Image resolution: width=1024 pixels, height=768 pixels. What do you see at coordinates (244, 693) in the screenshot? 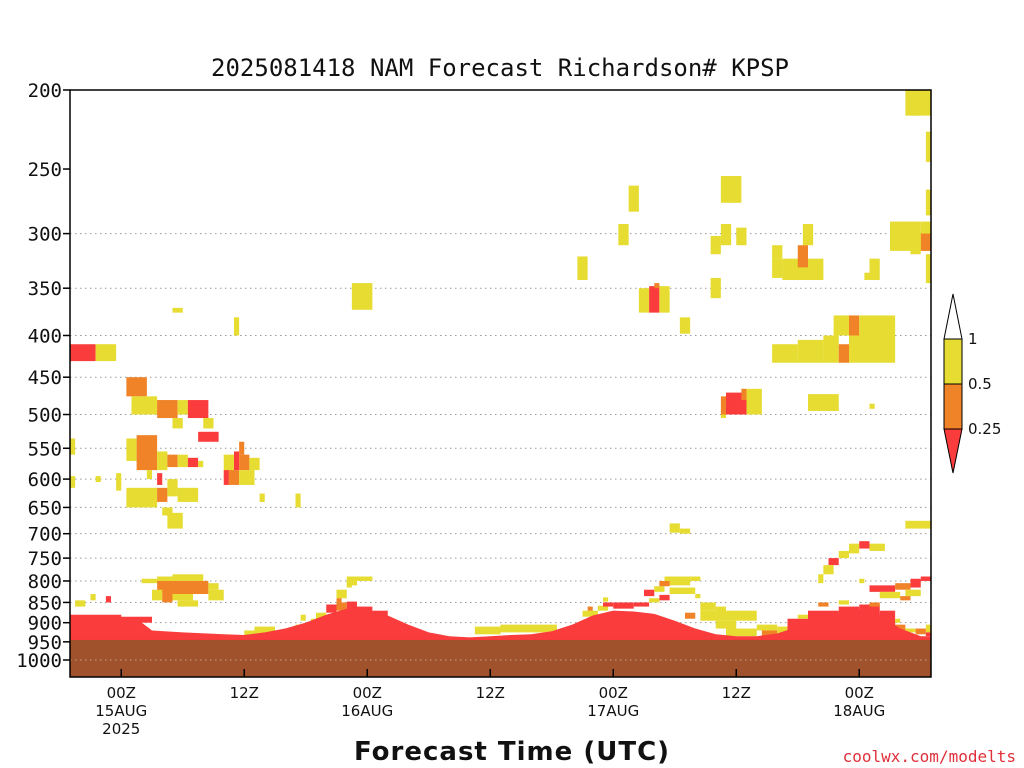
I see `x-tick-label: 12Z` at bounding box center [244, 693].